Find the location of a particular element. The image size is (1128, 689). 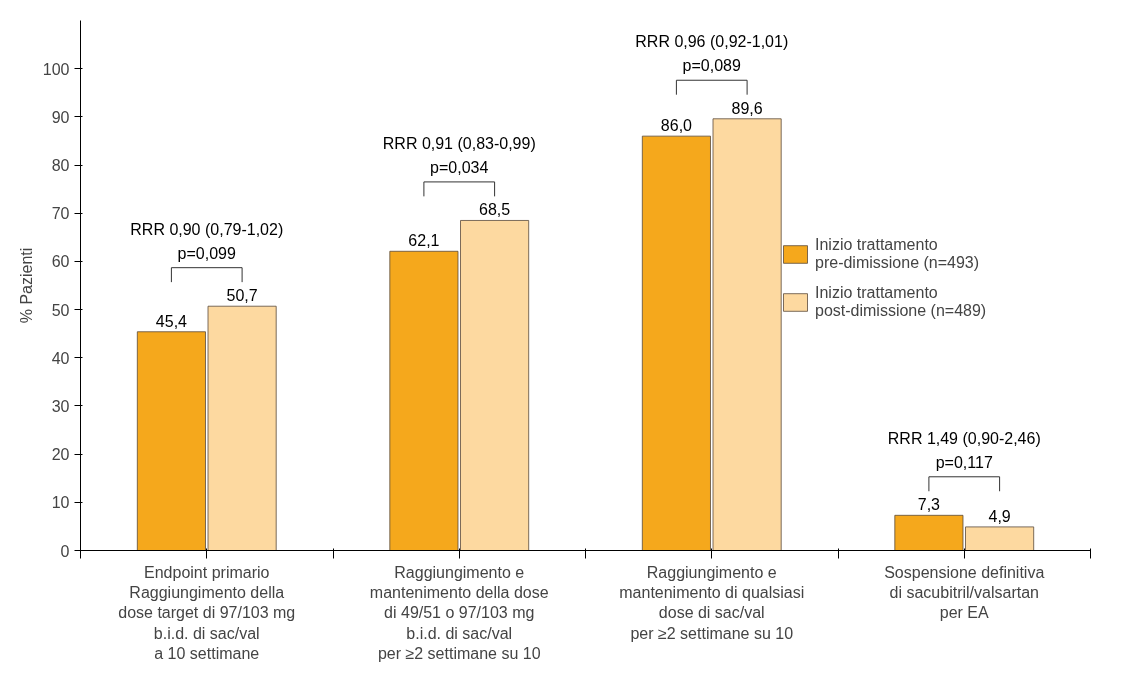

y-tick-label: 80 is located at coordinates (60, 166).